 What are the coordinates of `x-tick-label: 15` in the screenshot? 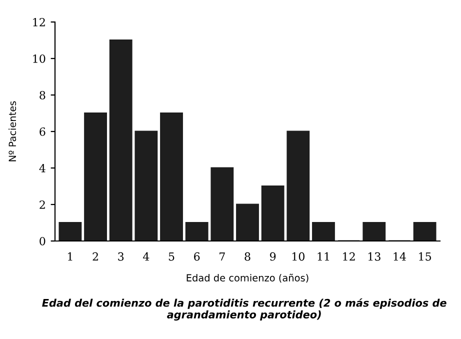 It's located at (425, 256).